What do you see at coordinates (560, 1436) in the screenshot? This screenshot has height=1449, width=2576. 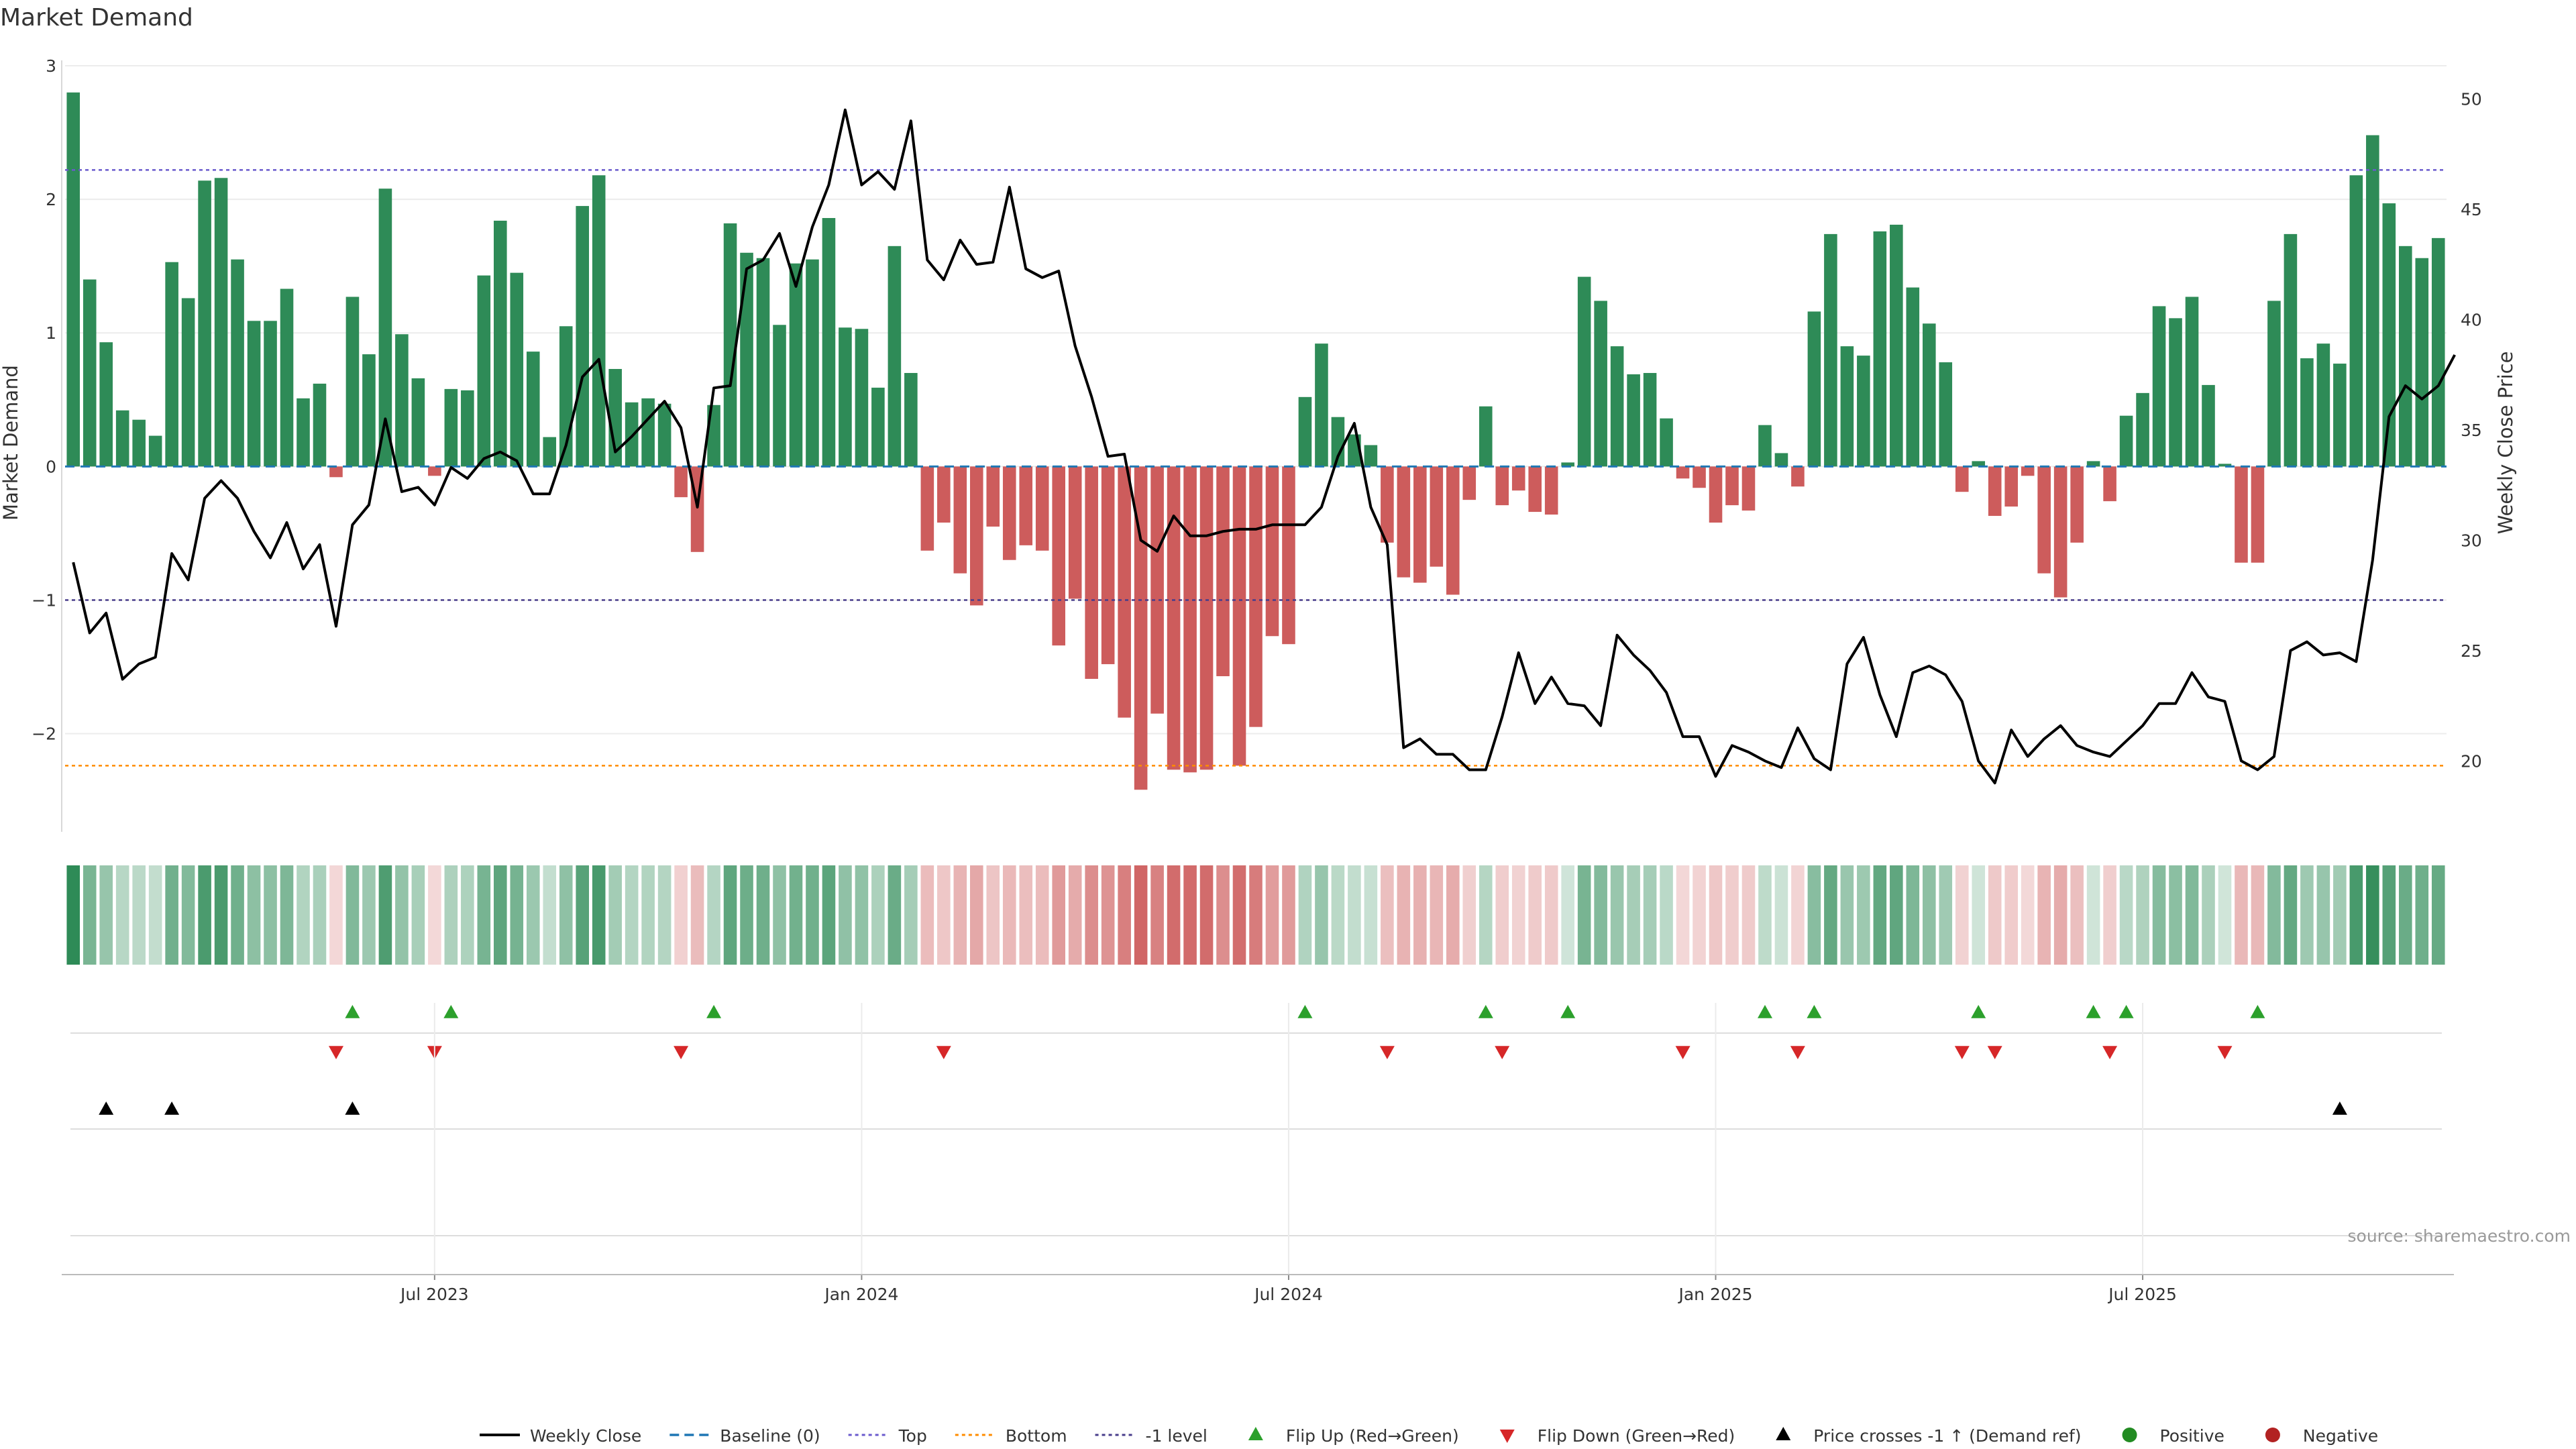 I see `legend-item: Weekly Close` at bounding box center [560, 1436].